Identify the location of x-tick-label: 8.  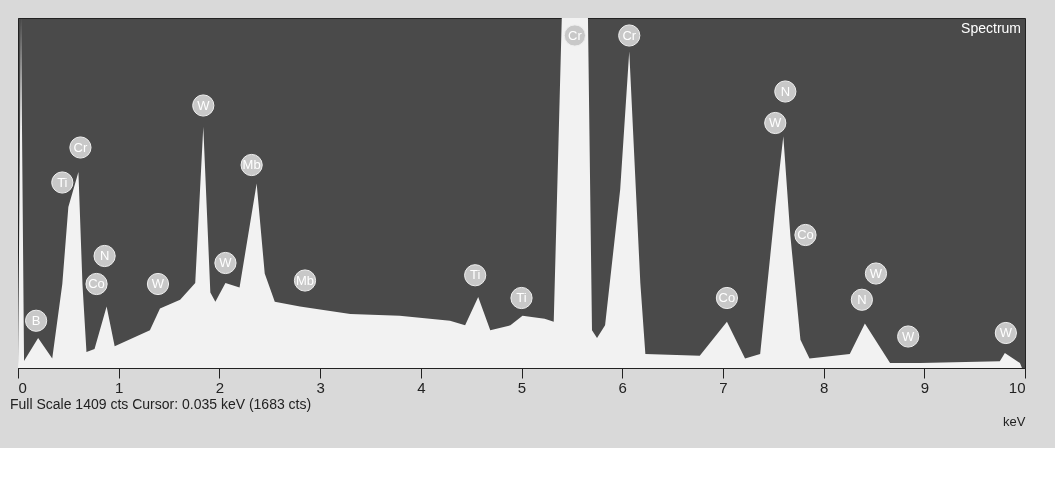
(824, 387).